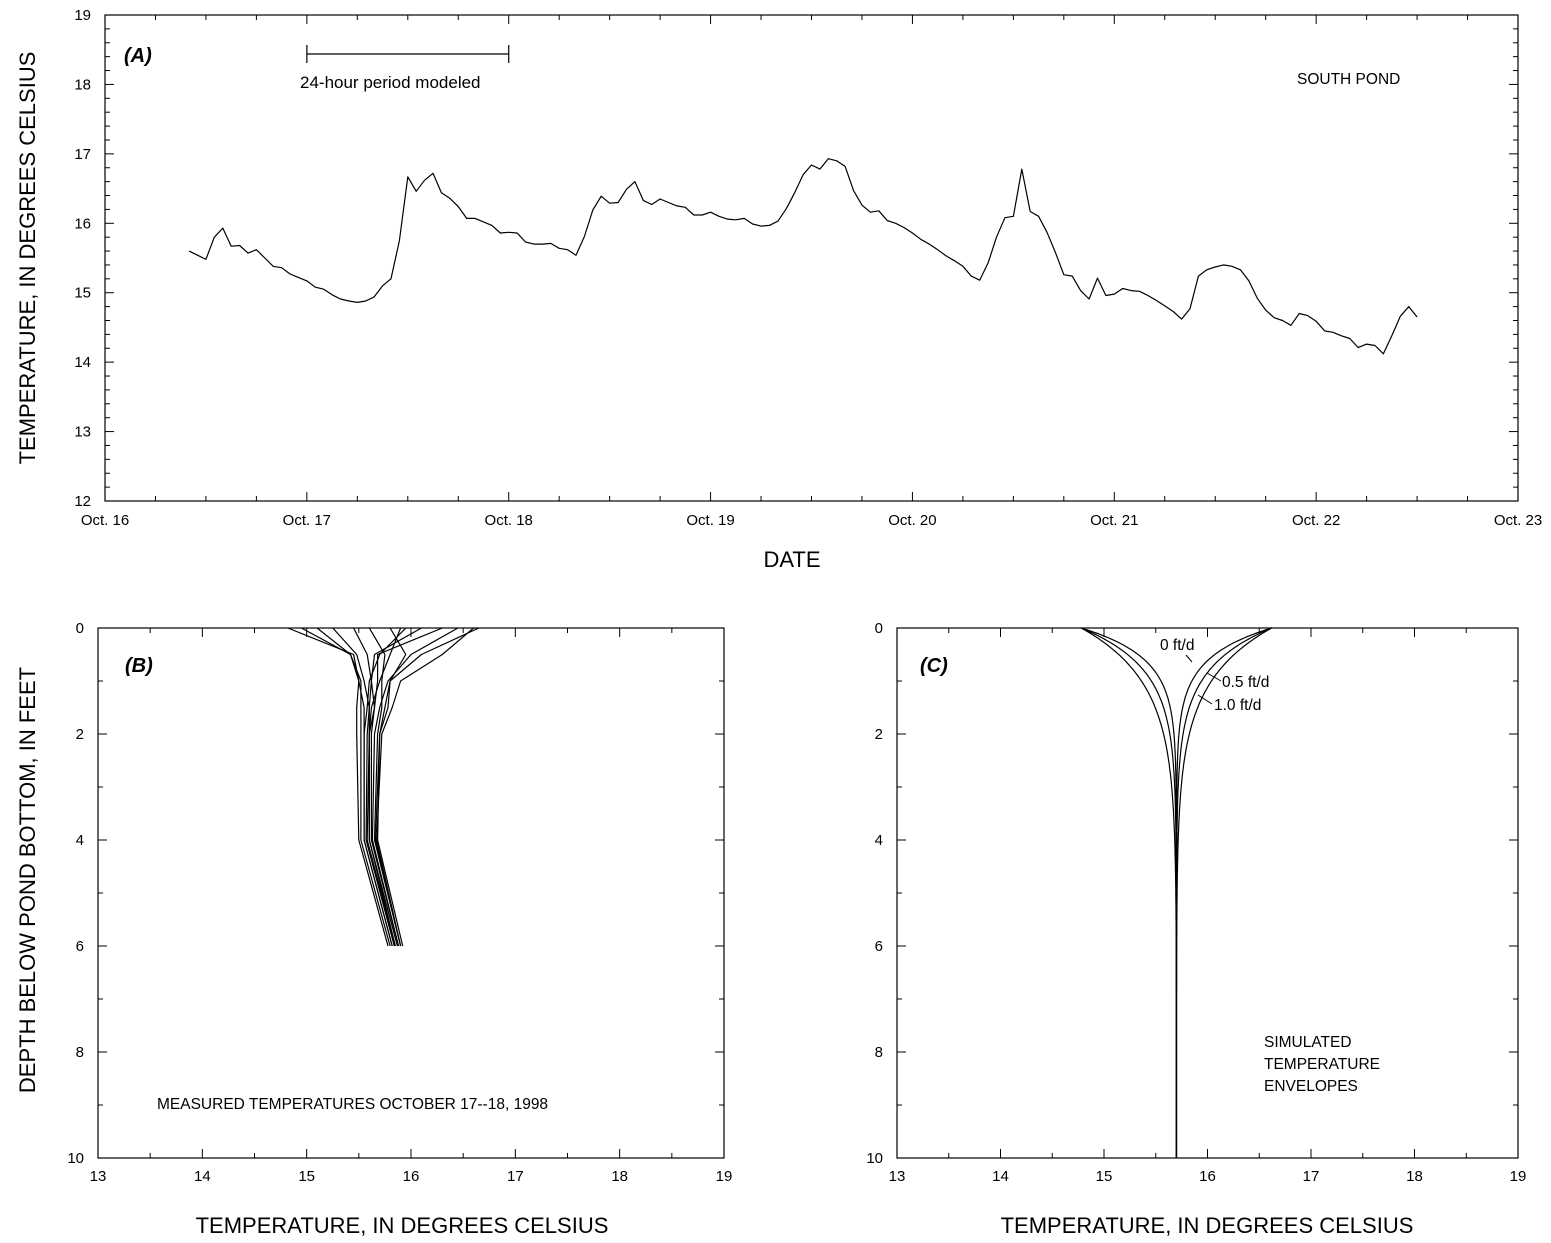  Describe the element at coordinates (1237, 705) in the screenshot. I see `envelope-label-1-0: 1.0 ft/d` at that location.